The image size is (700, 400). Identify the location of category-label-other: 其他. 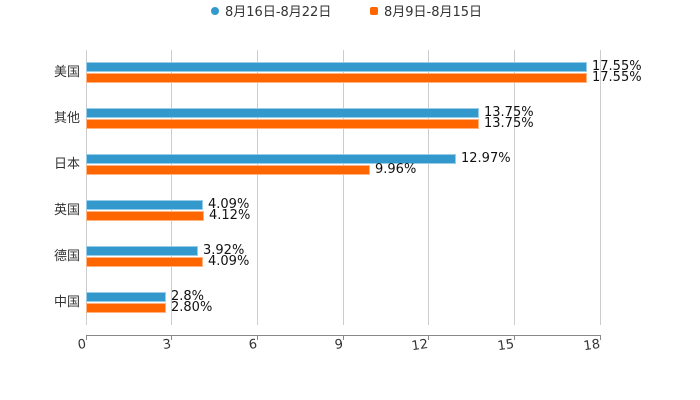
(66, 118).